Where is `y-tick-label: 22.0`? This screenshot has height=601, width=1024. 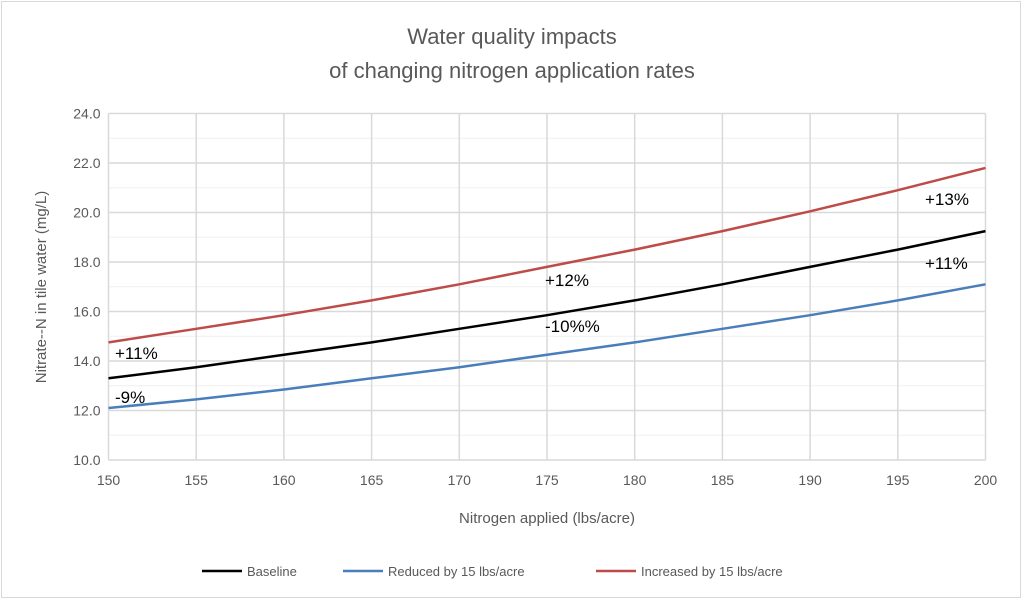 y-tick-label: 22.0 is located at coordinates (86, 163).